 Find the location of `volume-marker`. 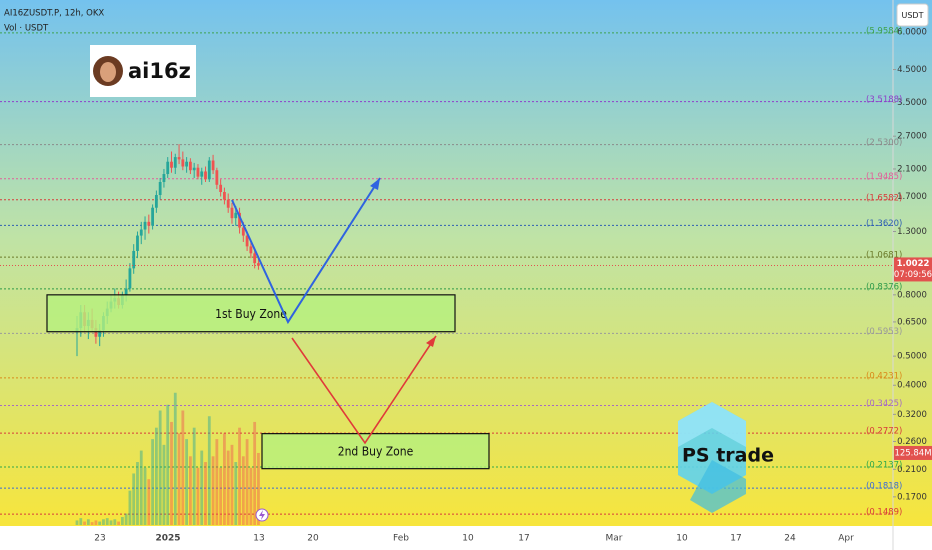

volume-marker is located at coordinates (913, 452).